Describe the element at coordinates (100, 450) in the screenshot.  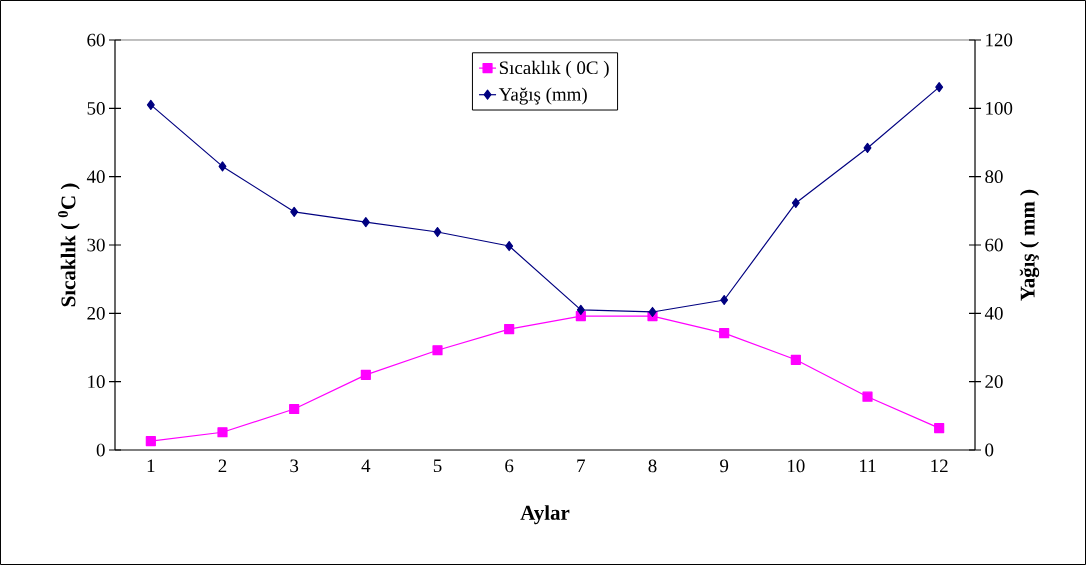
I see `y-tick-label: 0` at that location.